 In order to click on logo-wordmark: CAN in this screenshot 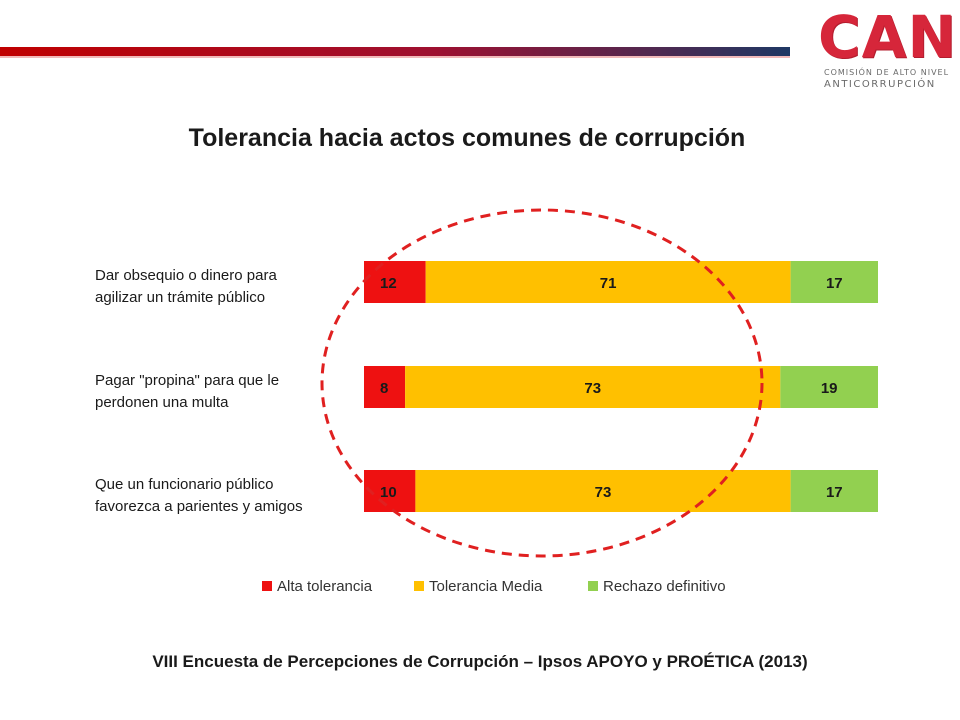, I will do `click(887, 37)`.